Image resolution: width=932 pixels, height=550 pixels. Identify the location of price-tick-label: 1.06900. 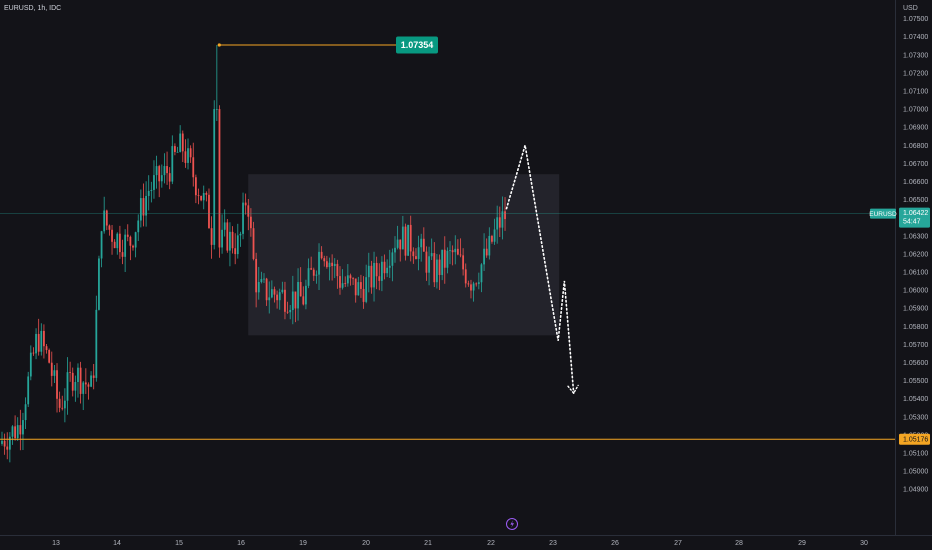
(915, 128).